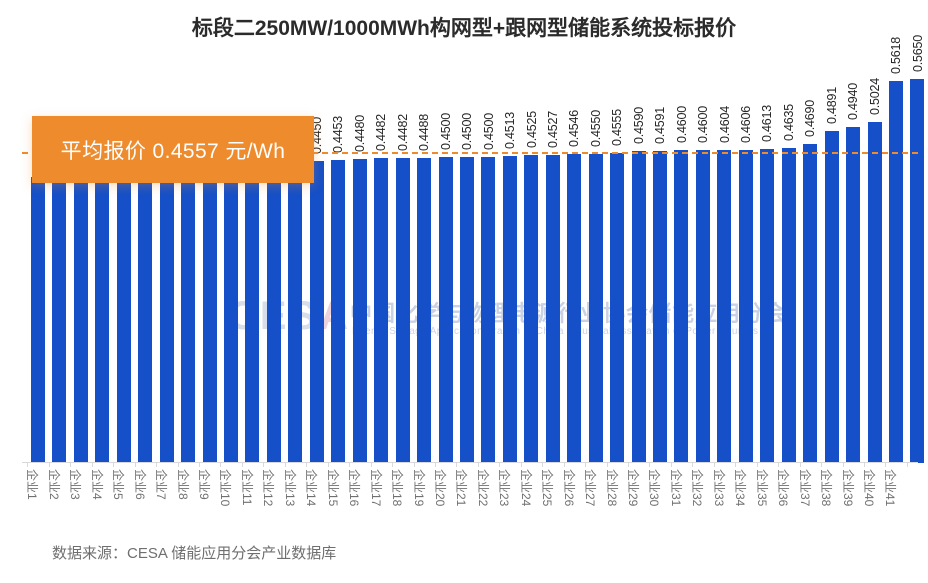  I want to click on x-axis-label-text: 企业19, so click(418, 488).